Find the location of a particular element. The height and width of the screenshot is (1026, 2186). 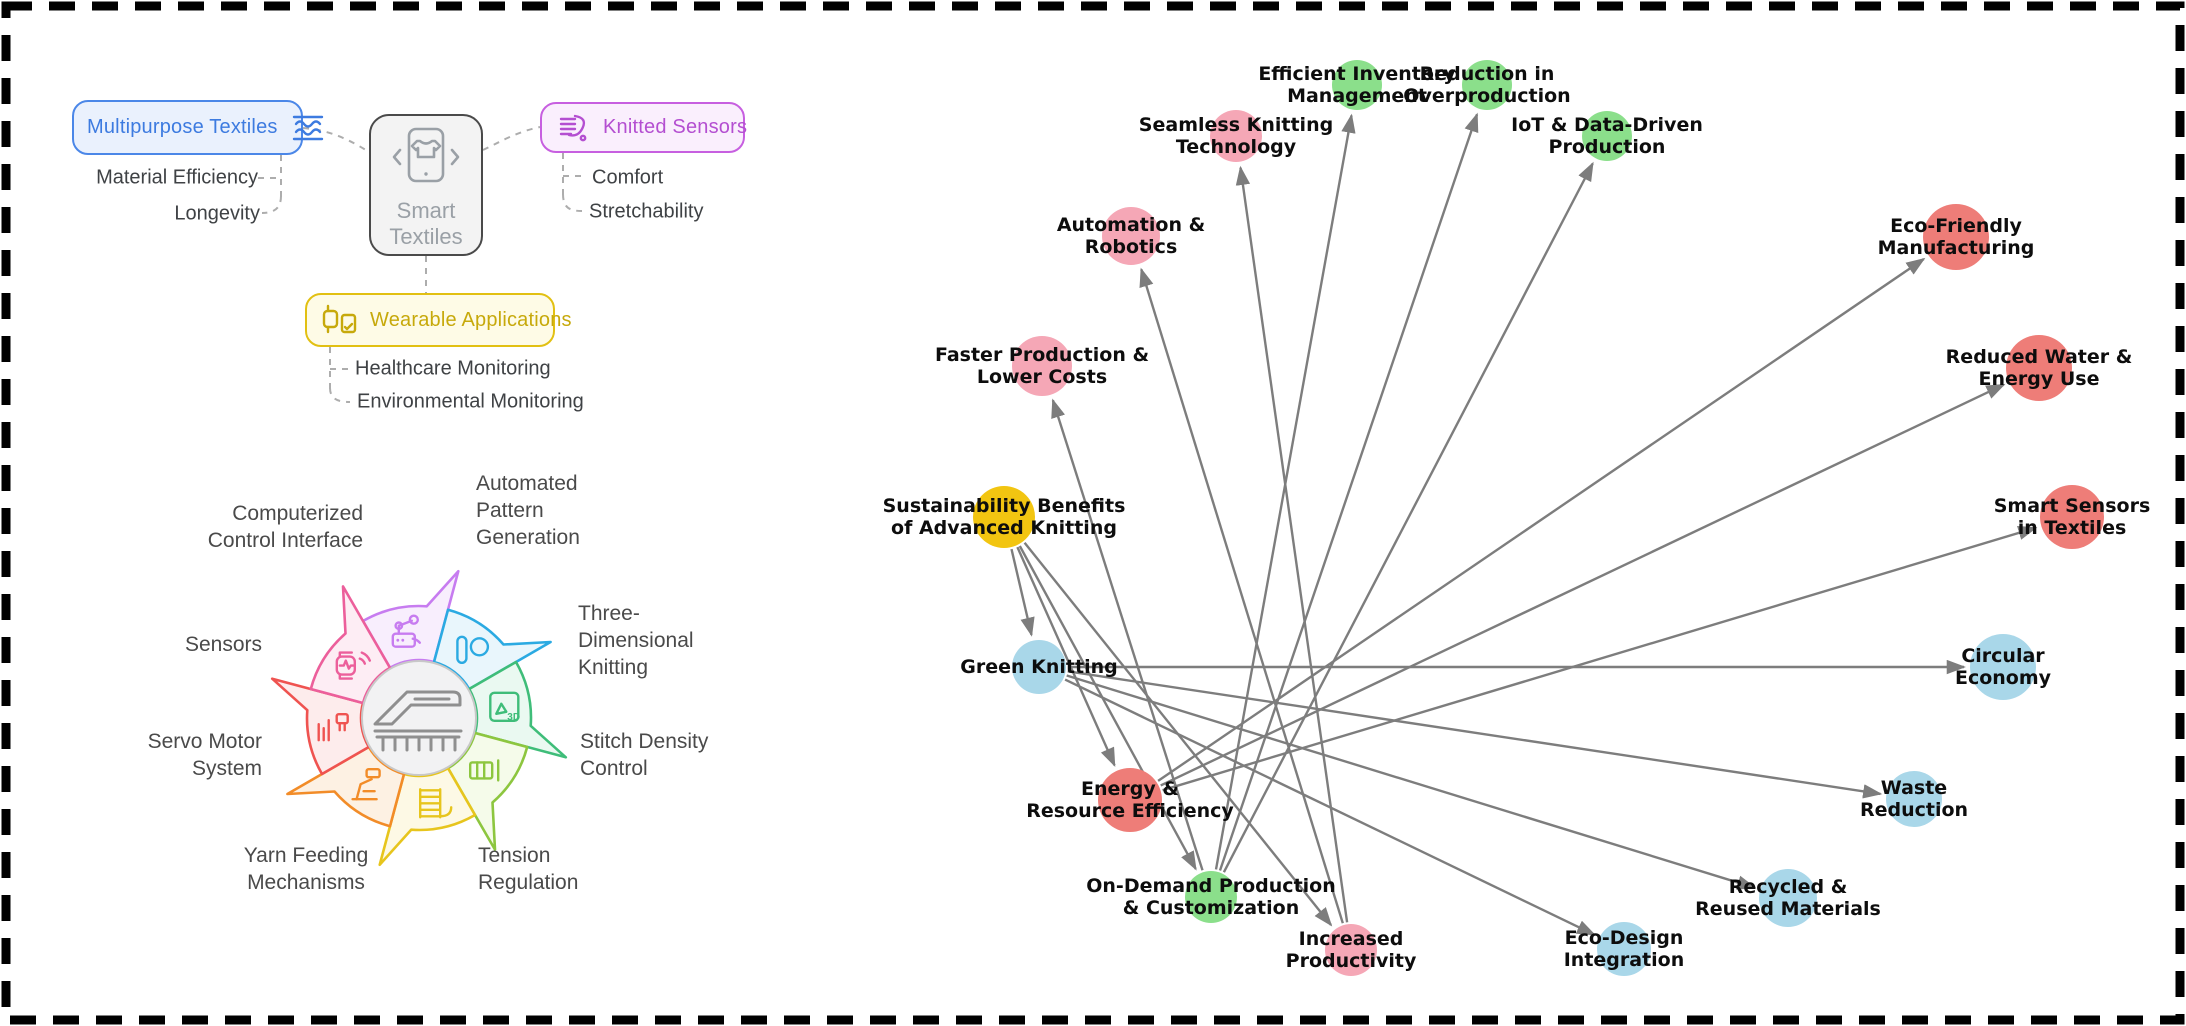

network-node-productivity is located at coordinates (1351, 950).